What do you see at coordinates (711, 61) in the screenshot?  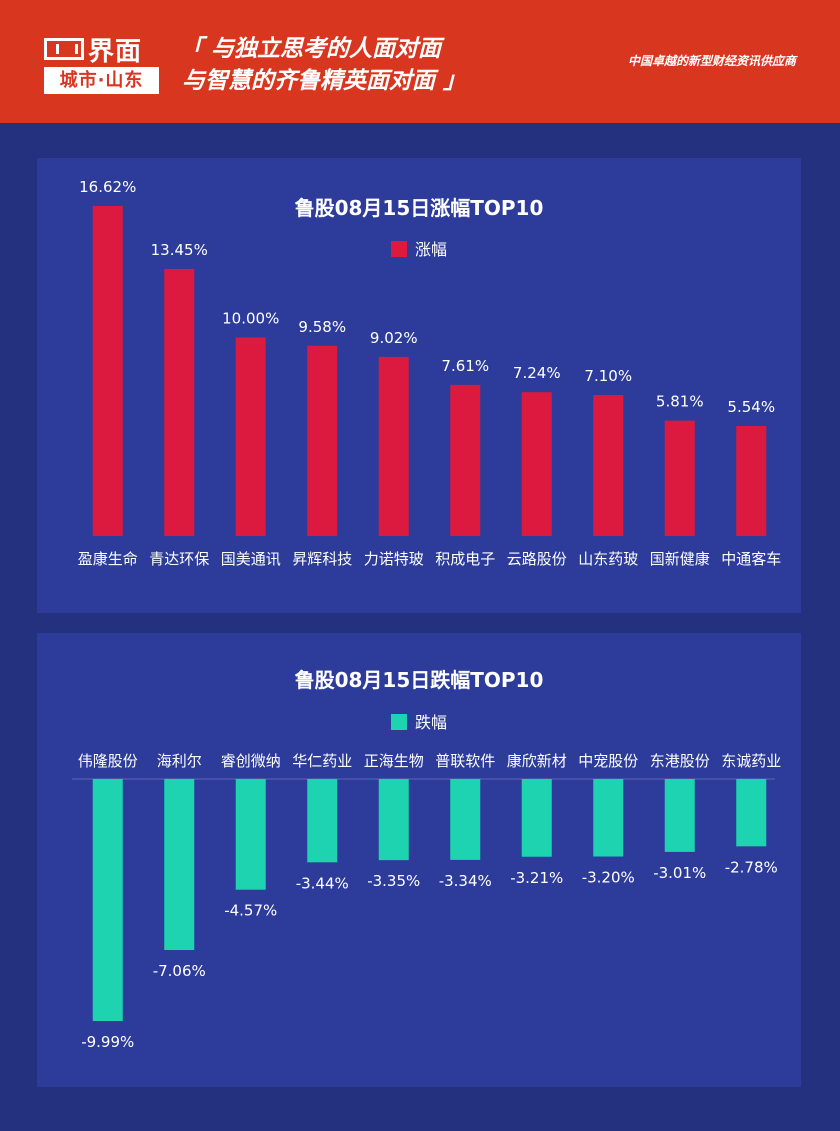 I see `tagline: 中国卓越的新型财经资讯供应商` at bounding box center [711, 61].